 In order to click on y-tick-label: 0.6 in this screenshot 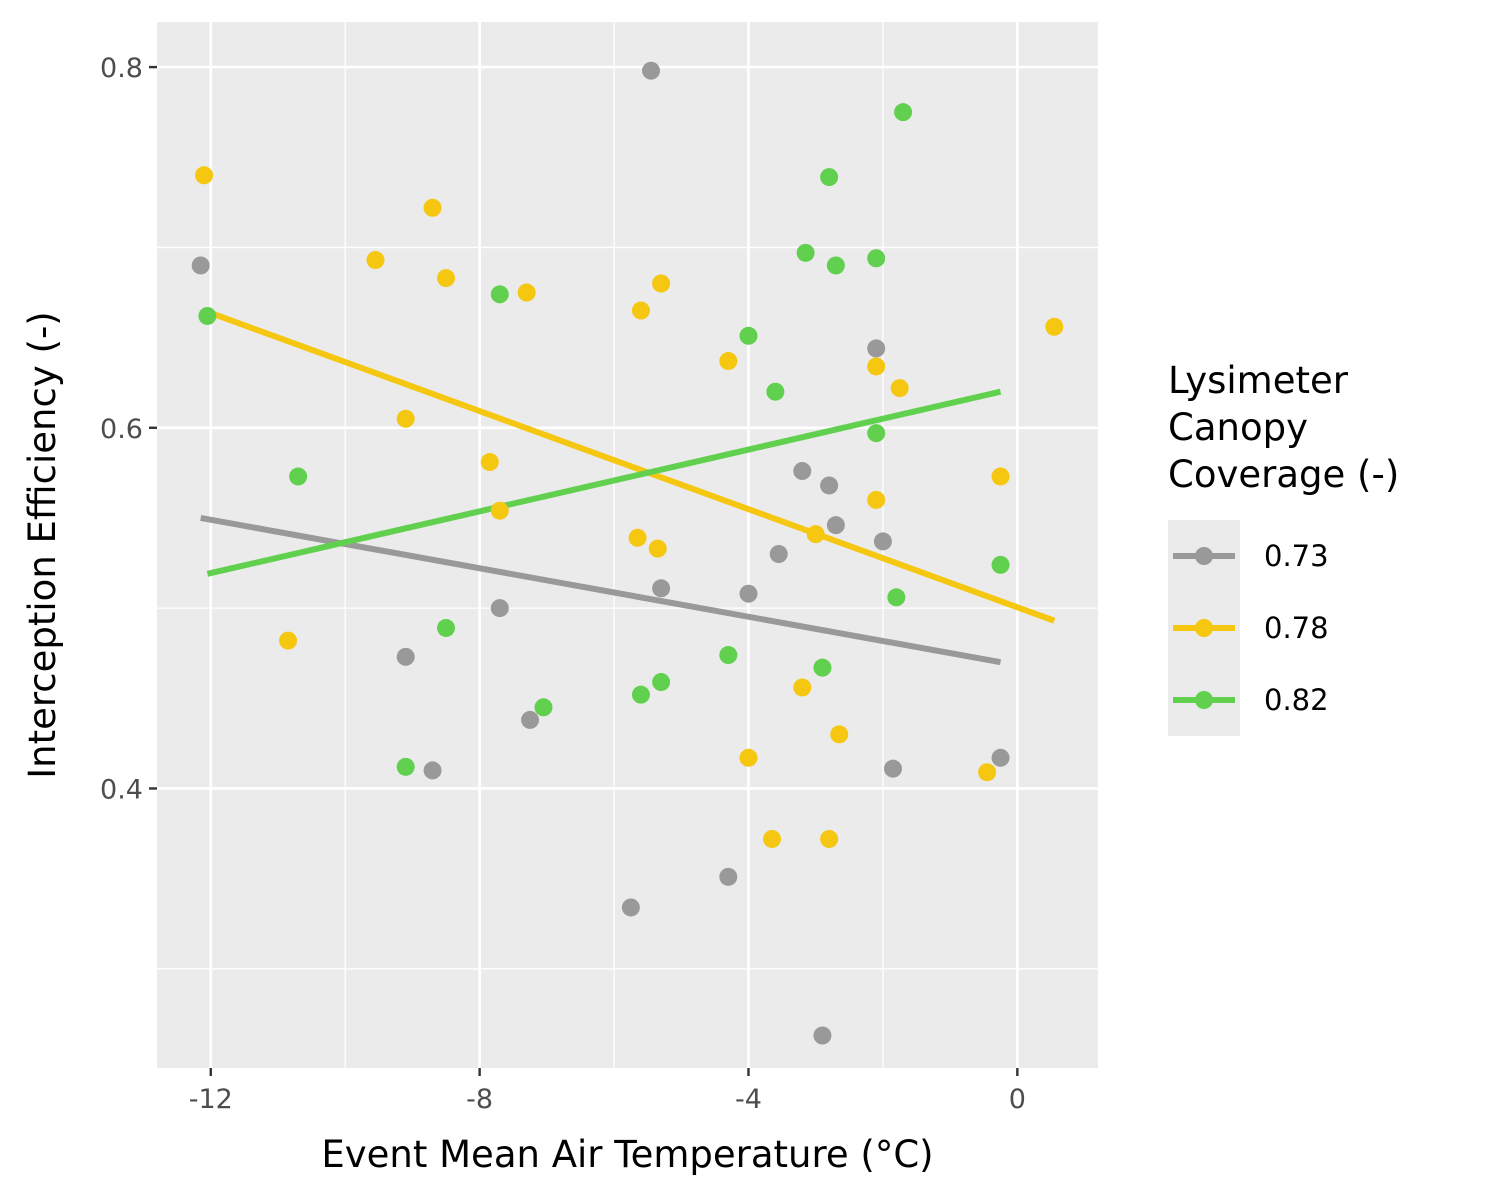, I will do `click(121, 429)`.